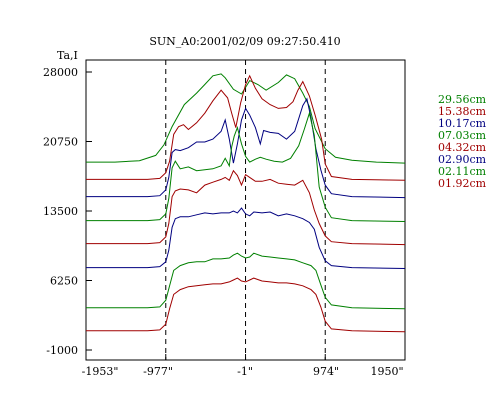 Image resolution: width=500 pixels, height=400 pixels. I want to click on x-tick-label-0: -1953", so click(100, 371).